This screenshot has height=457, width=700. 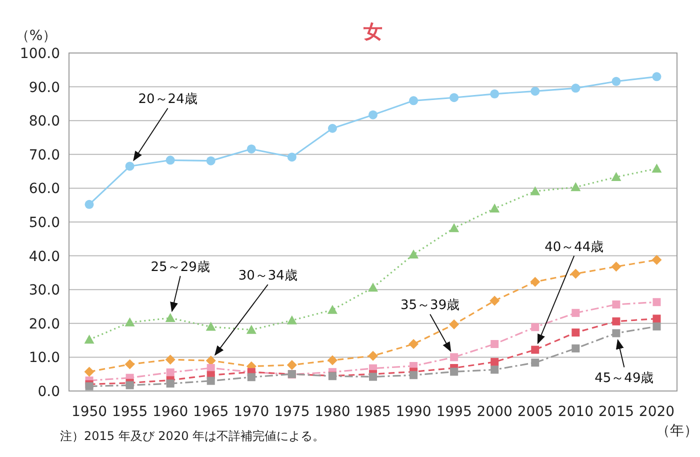 What do you see at coordinates (192, 436) in the screenshot?
I see `text: 注）2015 年及び 2020 年は不詳補完値による。` at bounding box center [192, 436].